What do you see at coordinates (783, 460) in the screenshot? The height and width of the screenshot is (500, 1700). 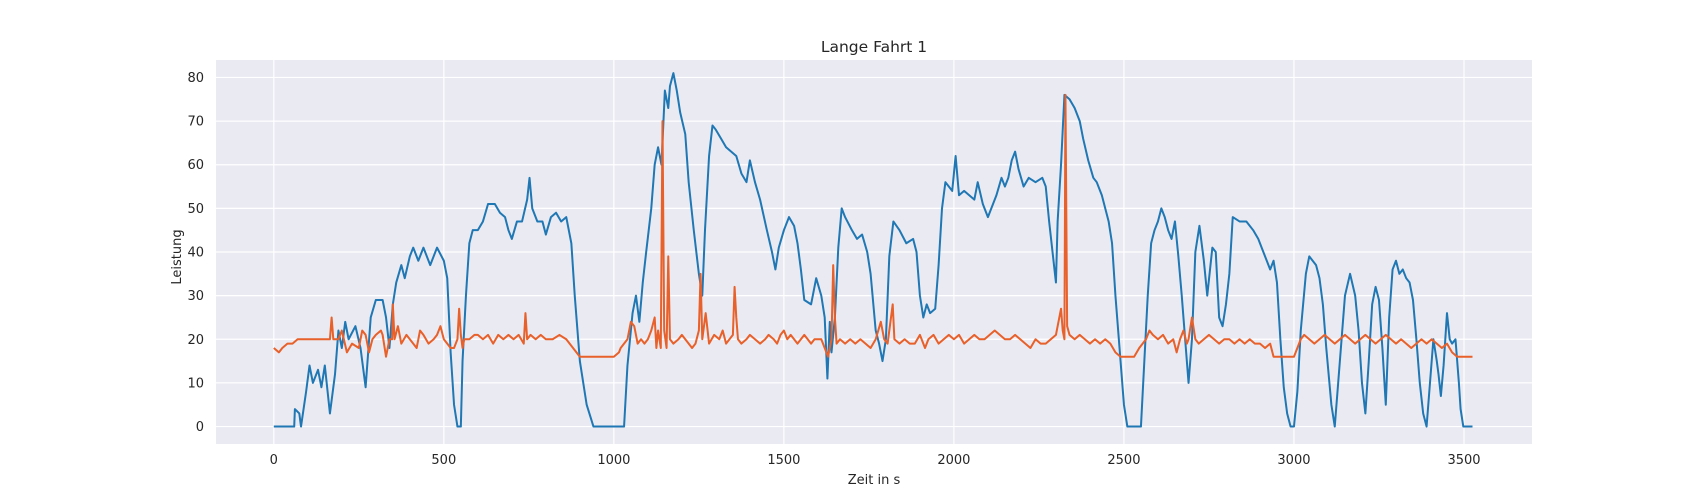 I see `x-tick-label: 1500` at bounding box center [783, 460].